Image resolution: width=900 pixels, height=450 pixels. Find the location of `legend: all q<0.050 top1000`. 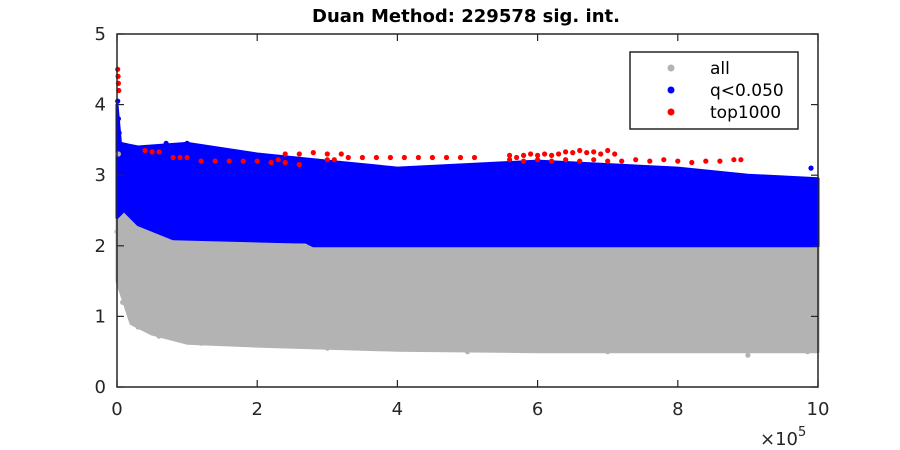

legend: all q<0.050 top1000 is located at coordinates (714, 90).